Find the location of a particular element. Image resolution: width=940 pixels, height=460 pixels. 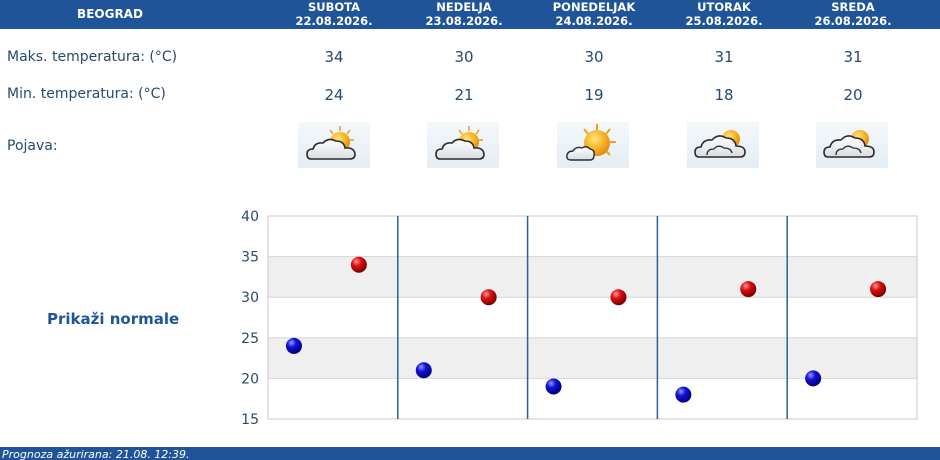

location-title: BEOGRAD is located at coordinates (110, 14).